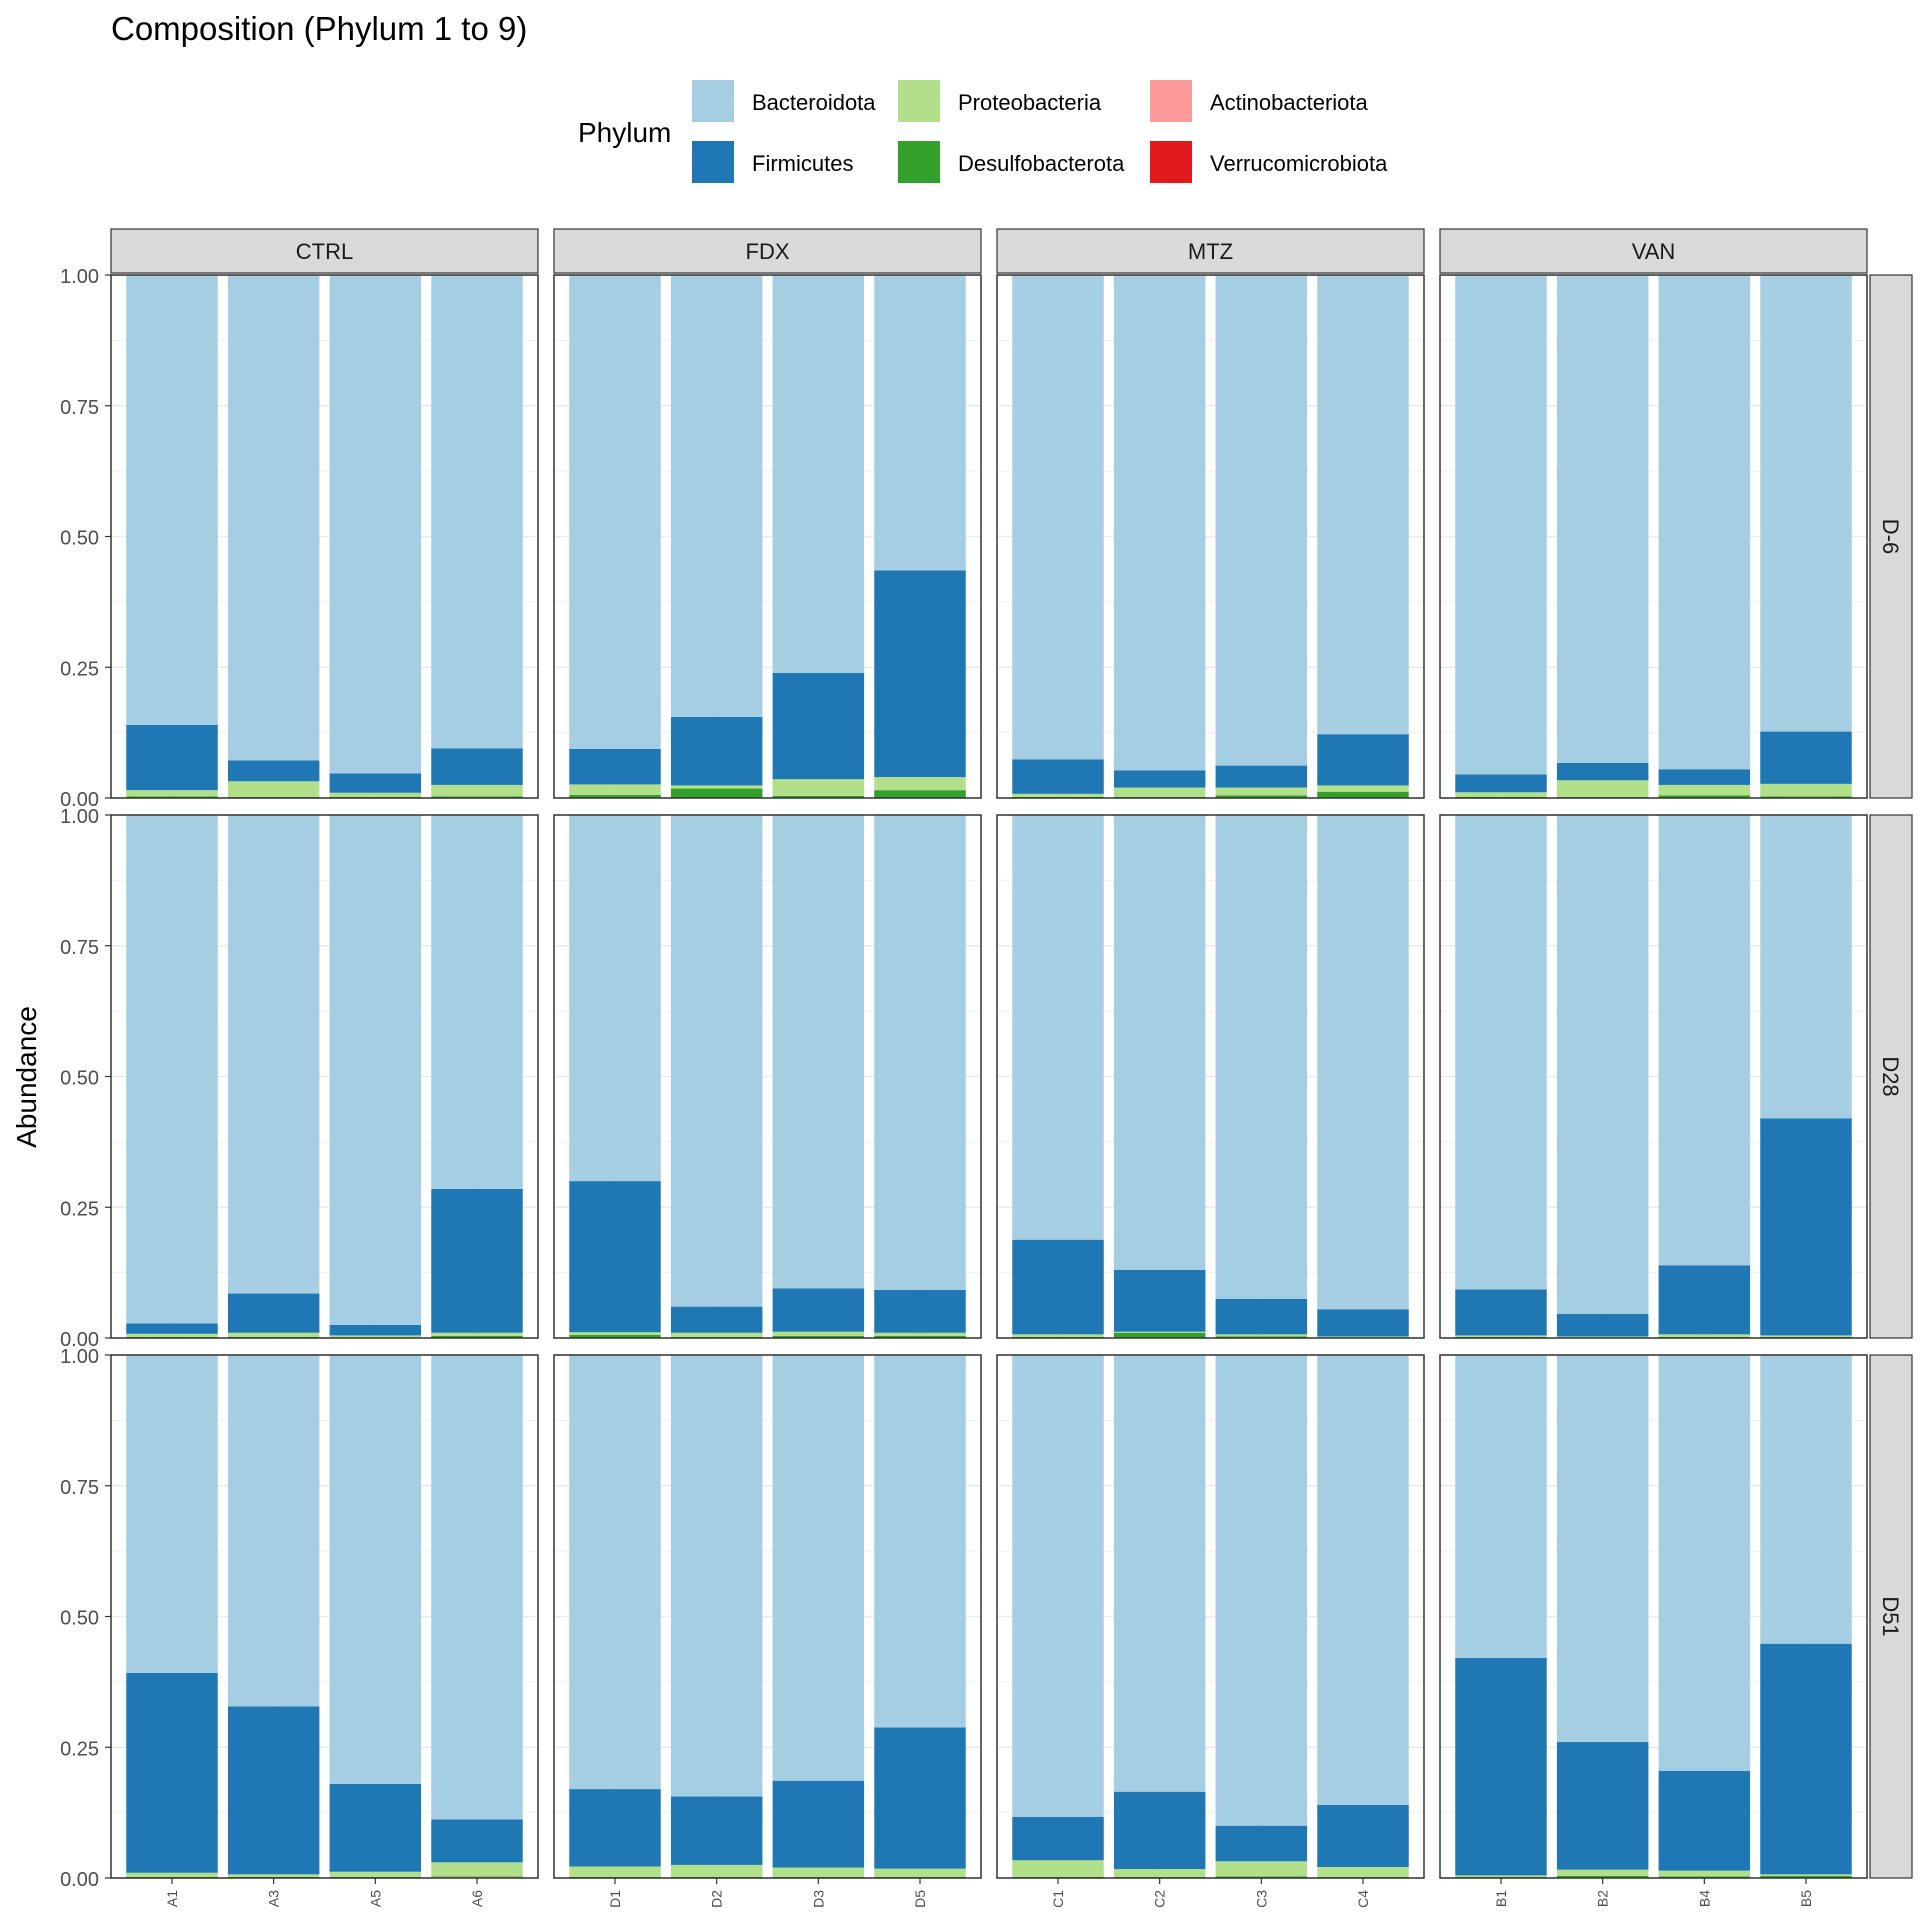 The width and height of the screenshot is (1920, 1925). What do you see at coordinates (172, 1335) in the screenshot?
I see `bar-segment-proteobacteria-a1-d28` at bounding box center [172, 1335].